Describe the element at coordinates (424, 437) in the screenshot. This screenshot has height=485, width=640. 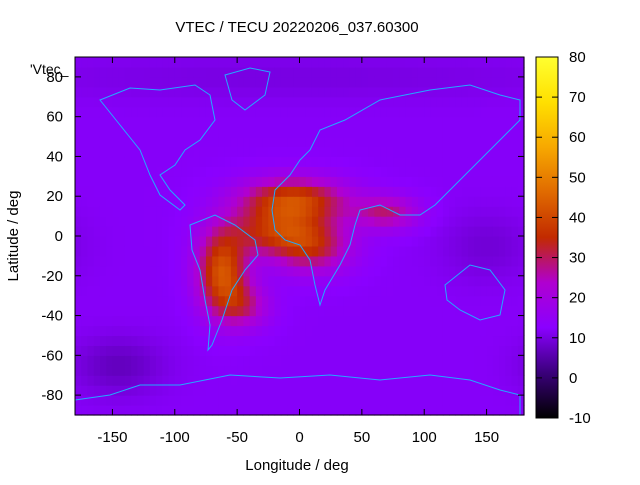
I see `x-tick-label: 100` at that location.